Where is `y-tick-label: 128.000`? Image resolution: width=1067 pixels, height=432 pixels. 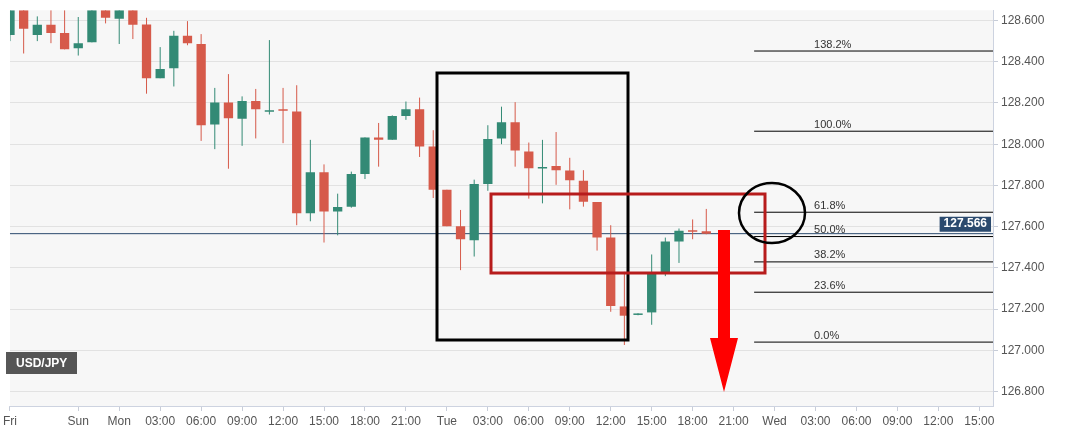 y-tick-label: 128.000 is located at coordinates (1023, 143).